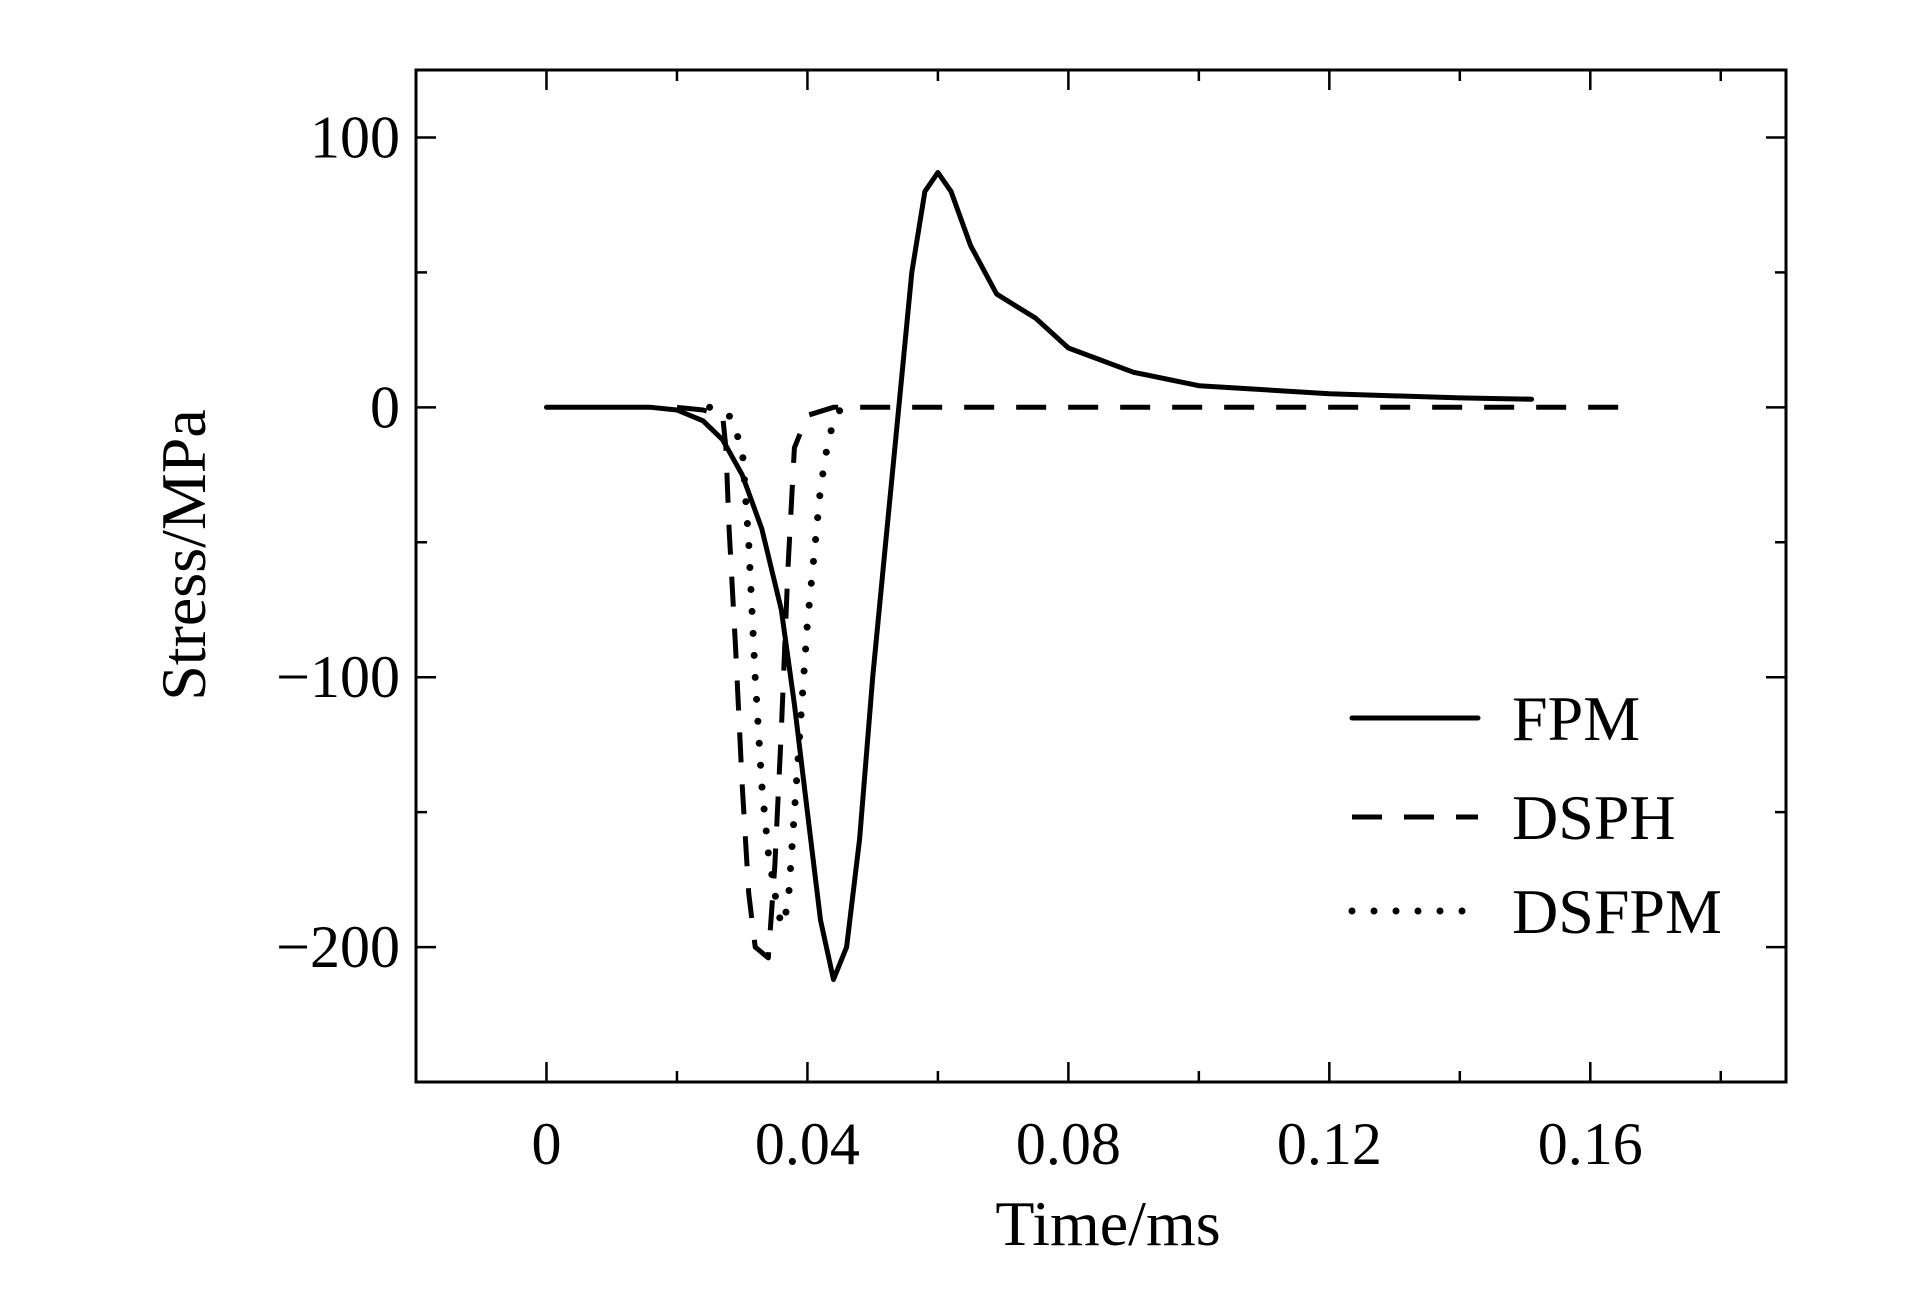 The image size is (1923, 1299). Describe the element at coordinates (807, 1144) in the screenshot. I see `x-tick-label: 0.04` at that location.